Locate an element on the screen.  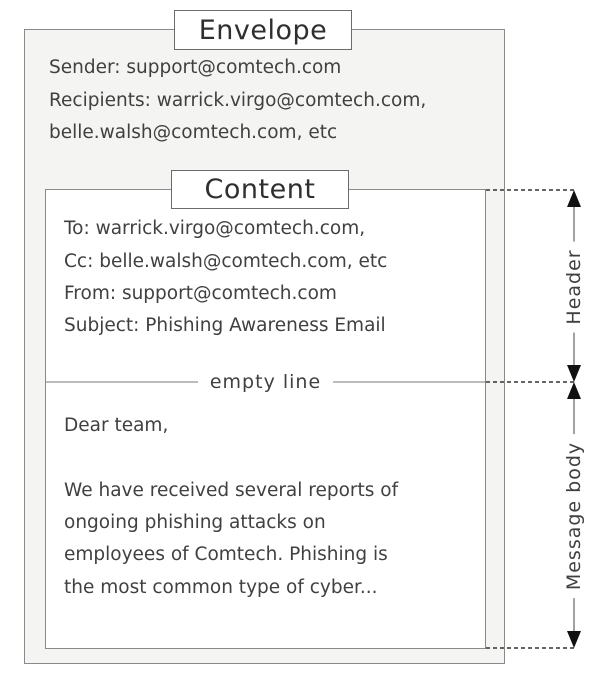
body-line-2: ongoing phishing attacks on is located at coordinates (195, 522).